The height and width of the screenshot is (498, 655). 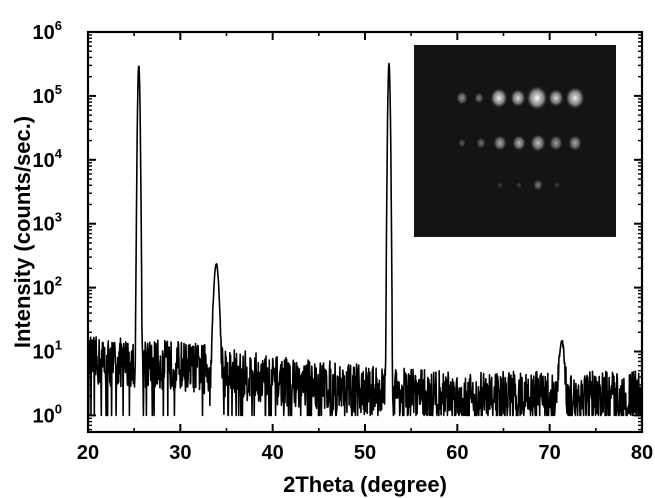 I want to click on x-tick-label: 60, so click(x=457, y=453).